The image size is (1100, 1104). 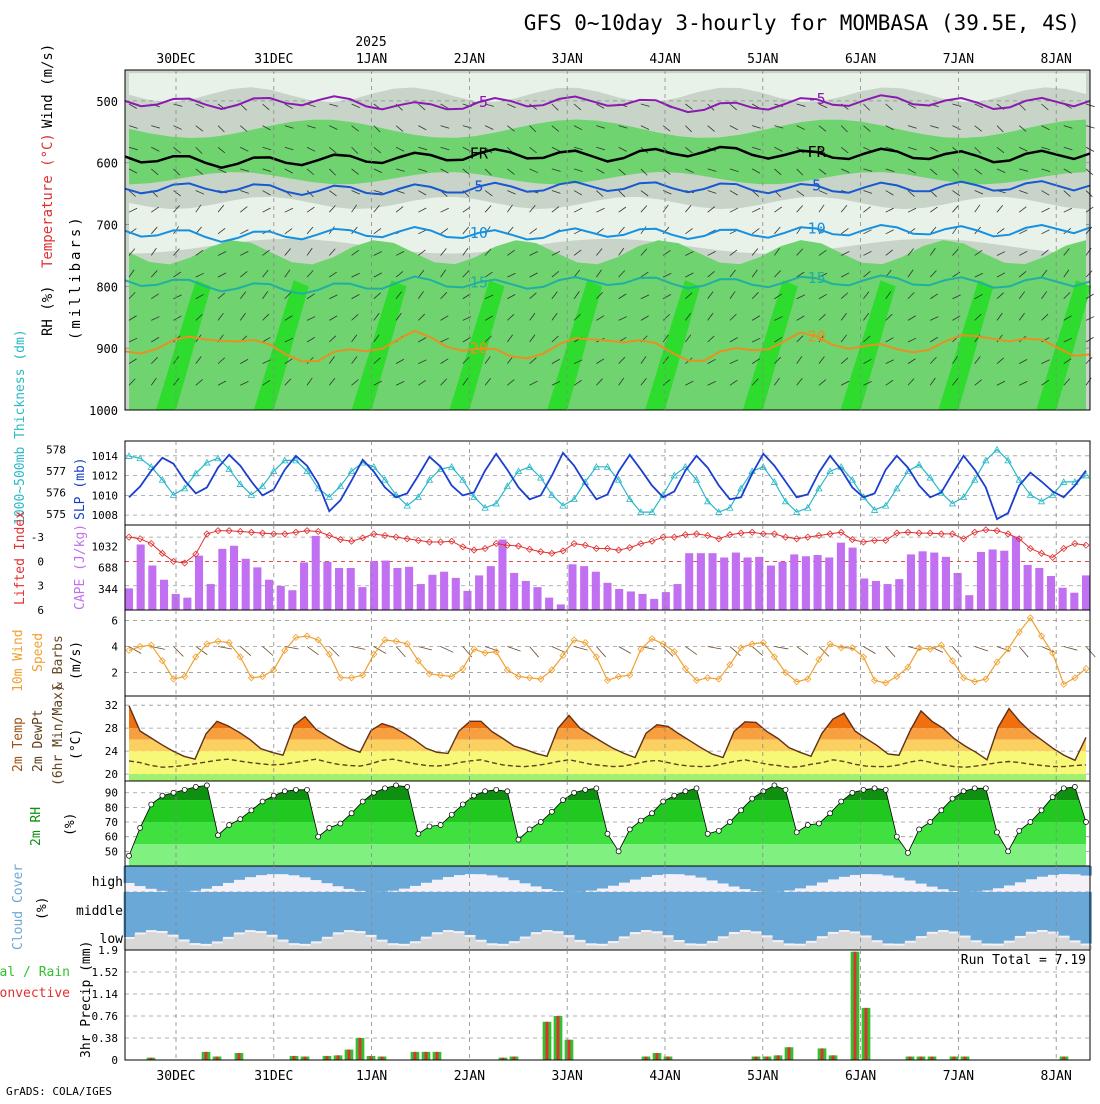 What do you see at coordinates (47, 660) in the screenshot?
I see `wind10-labels: 10m Wind Speed & Barbs (m/s)` at bounding box center [47, 660].